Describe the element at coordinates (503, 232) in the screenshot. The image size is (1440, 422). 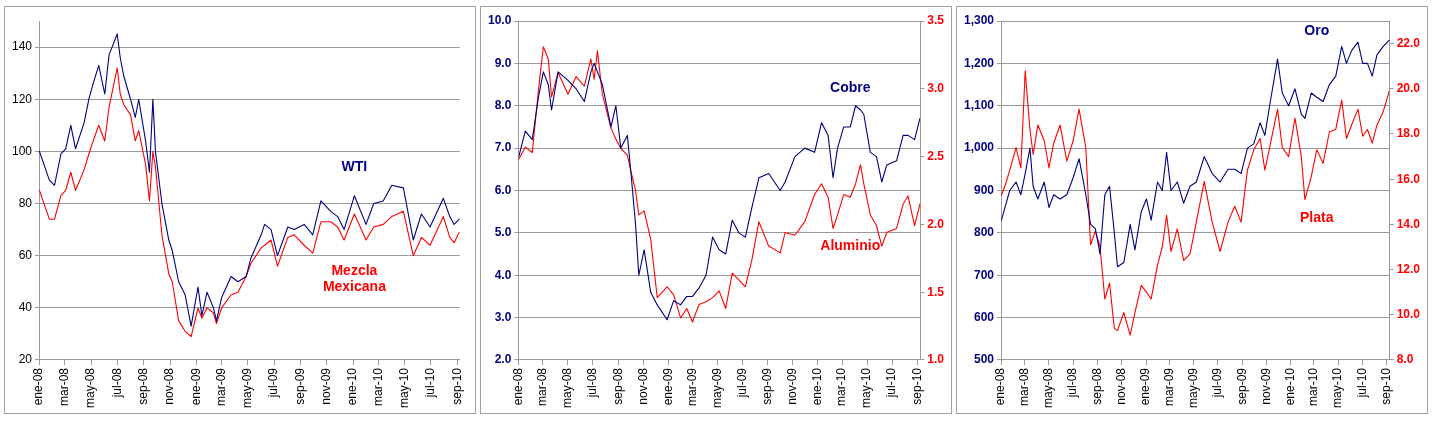
I see `y-tick-label: 5.0` at that location.